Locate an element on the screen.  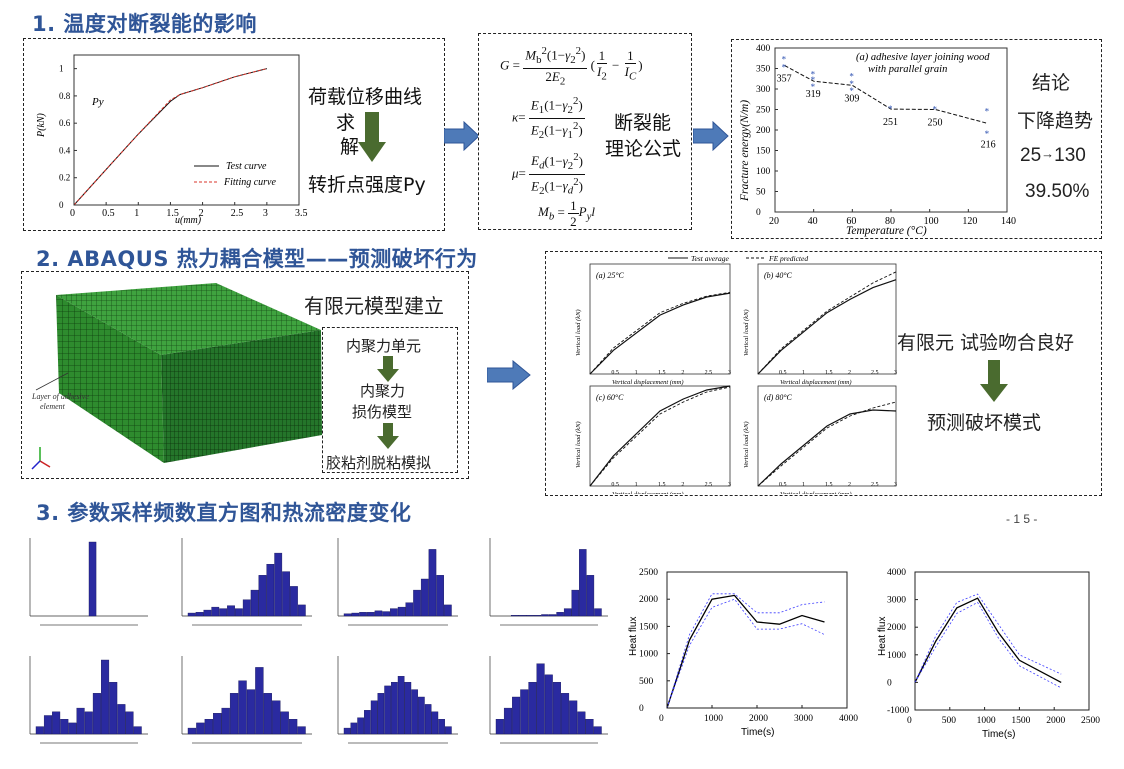
panel-label: (c) 60°C is located at coordinates (610, 397).